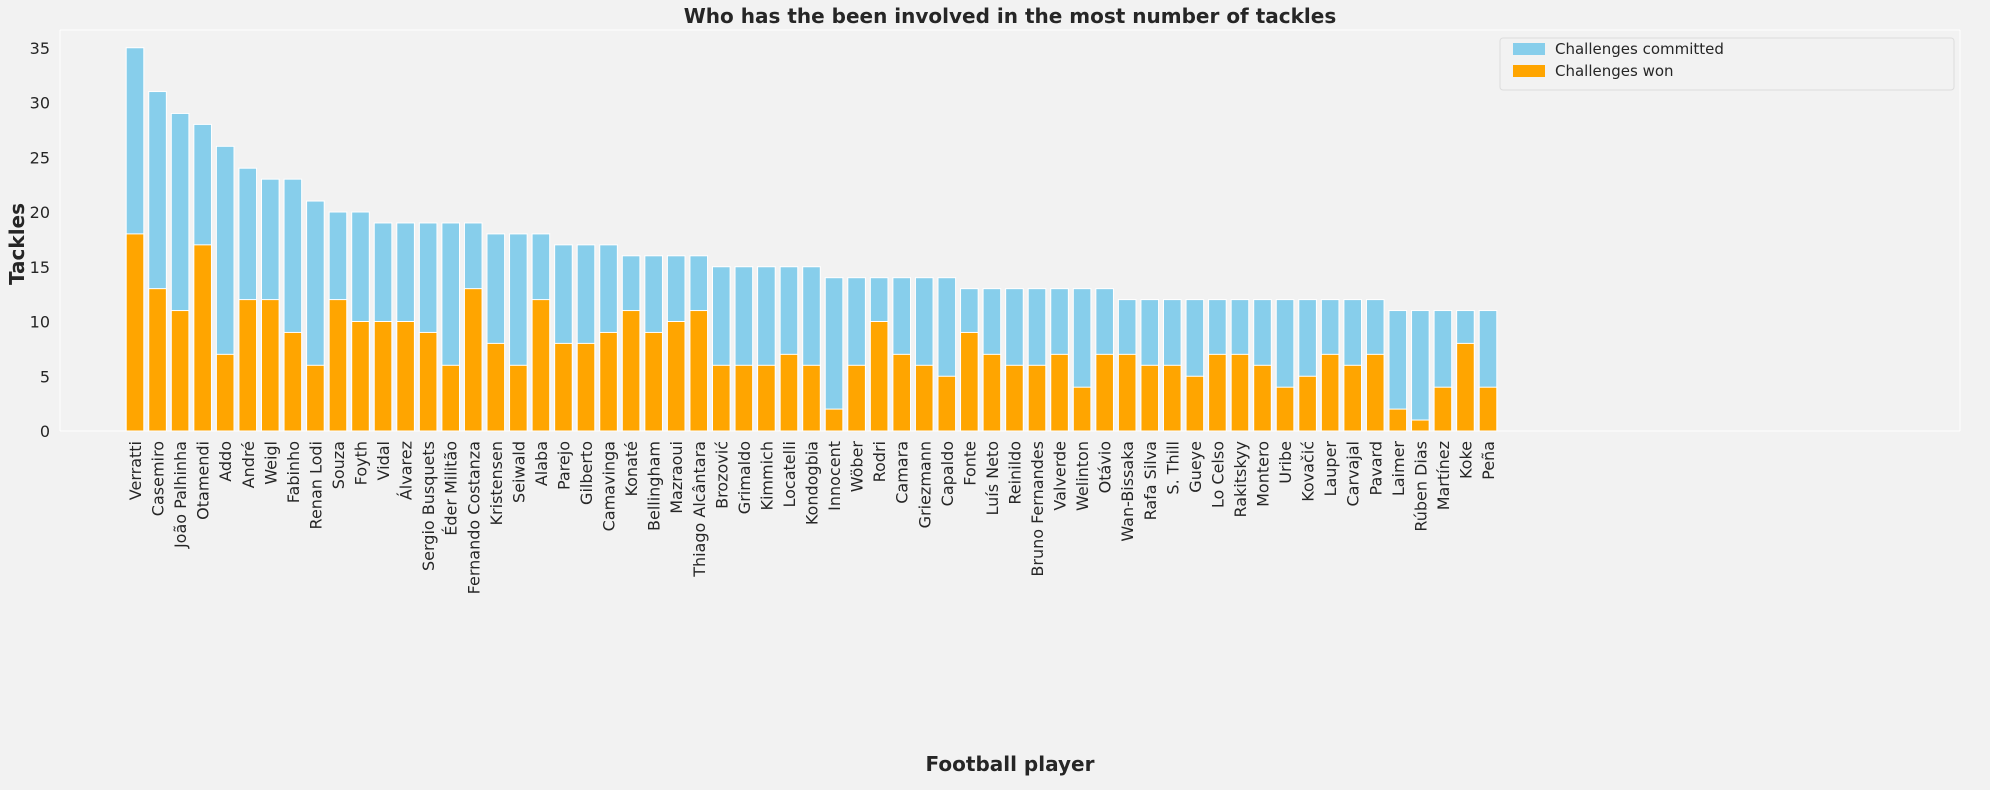  Describe the element at coordinates (1262, 398) in the screenshot. I see `bar-won-montero` at that location.